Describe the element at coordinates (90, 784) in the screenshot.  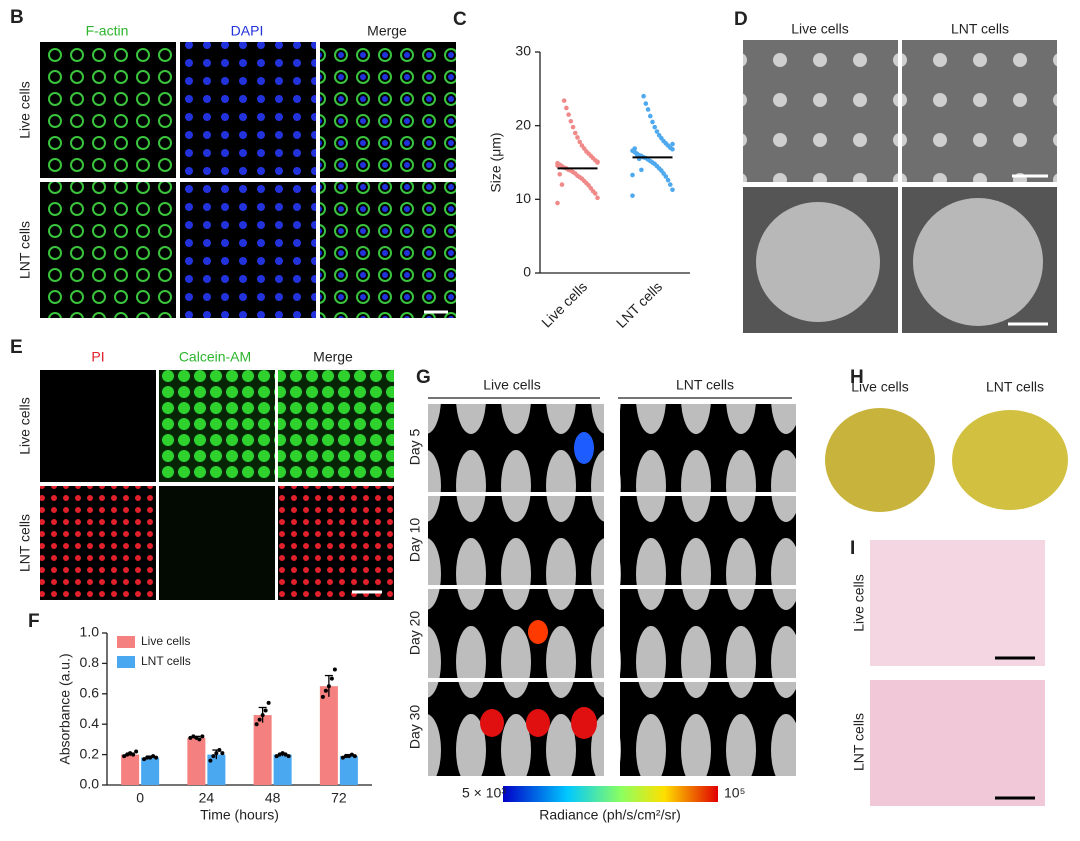
I see `y-tick-label: 0.0` at that location.